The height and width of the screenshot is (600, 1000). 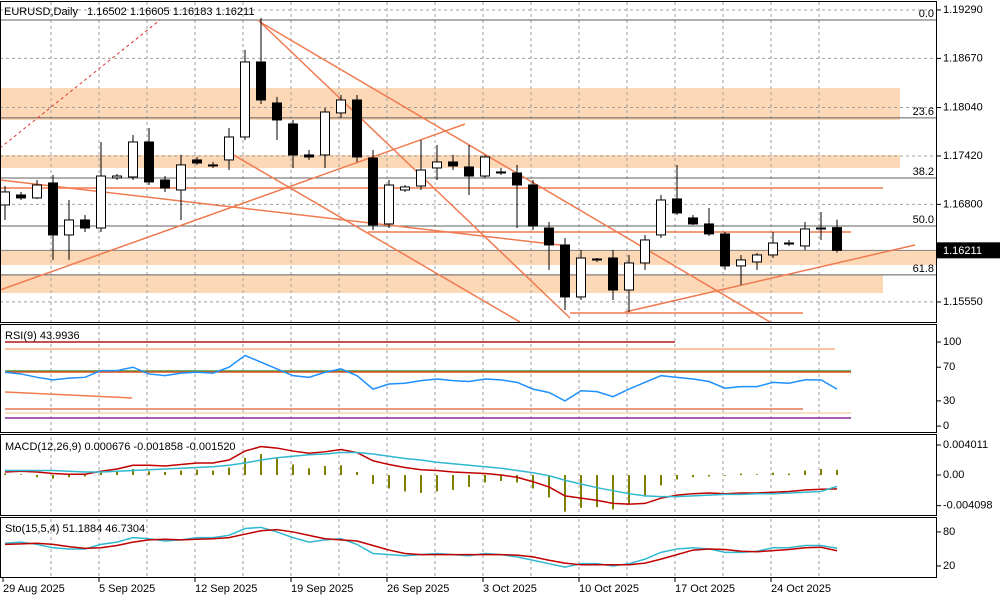 What do you see at coordinates (150, 12) in the screenshot?
I see `high: 1.16605` at bounding box center [150, 12].